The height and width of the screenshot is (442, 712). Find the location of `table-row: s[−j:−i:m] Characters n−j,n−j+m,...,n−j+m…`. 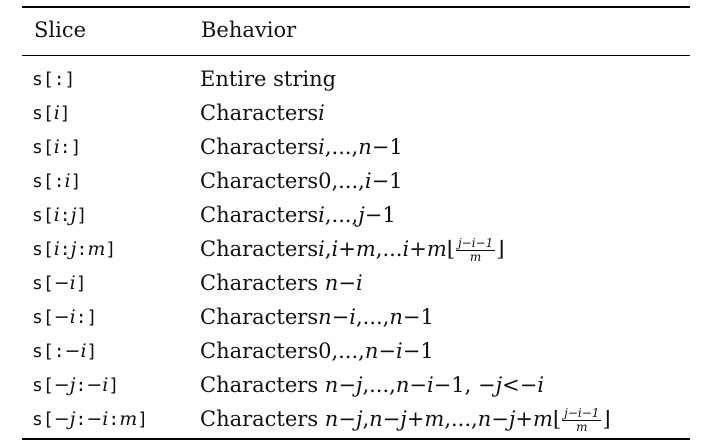

table-row: s[−j:−i:m] Characters n−j,n−j+m,...,n−j+m… is located at coordinates (356, 419).